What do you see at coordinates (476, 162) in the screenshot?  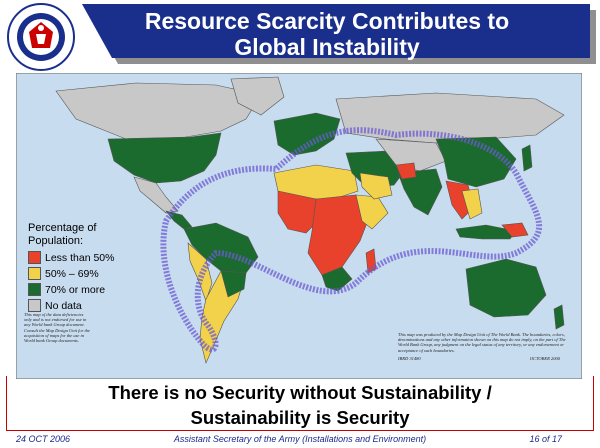 I see `region-china` at bounding box center [476, 162].